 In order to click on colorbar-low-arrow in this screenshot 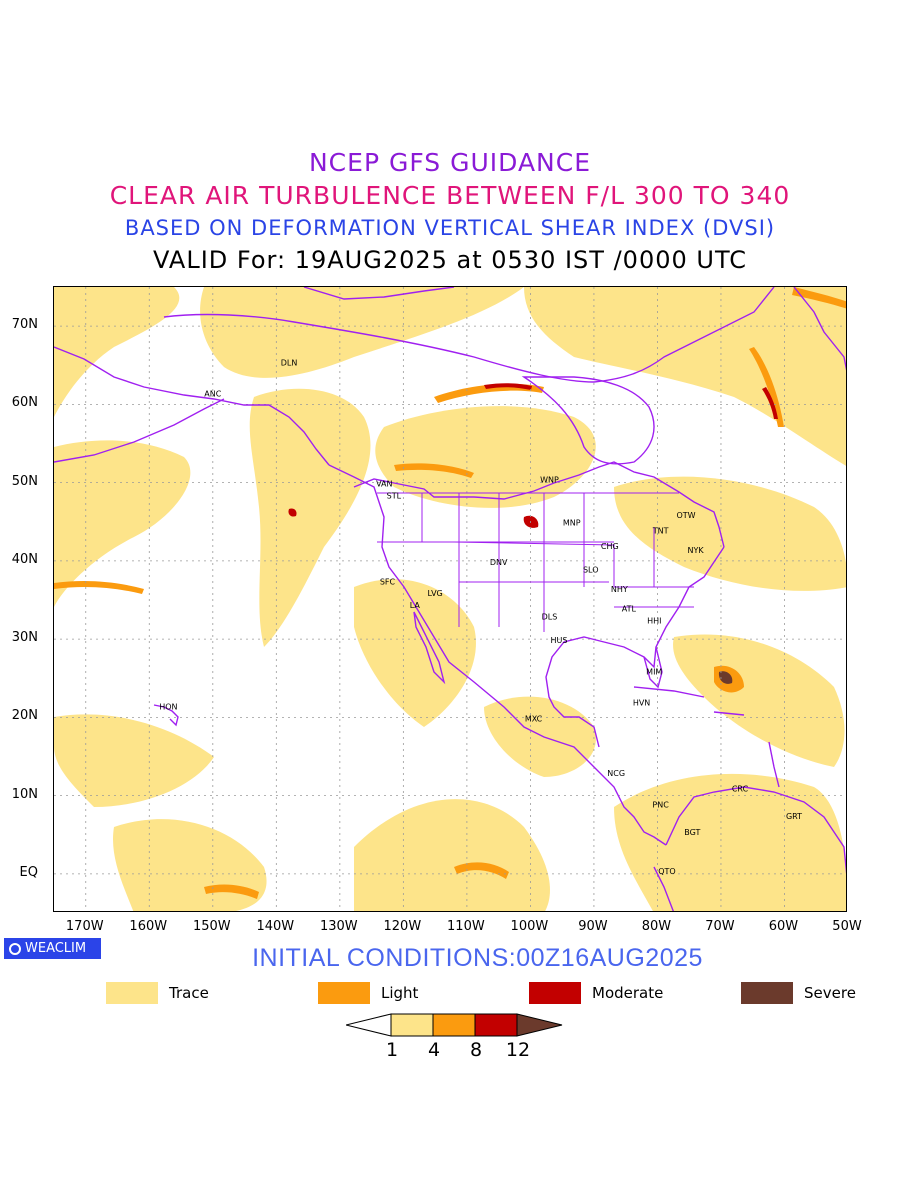, I will do `click(369, 1025)`.